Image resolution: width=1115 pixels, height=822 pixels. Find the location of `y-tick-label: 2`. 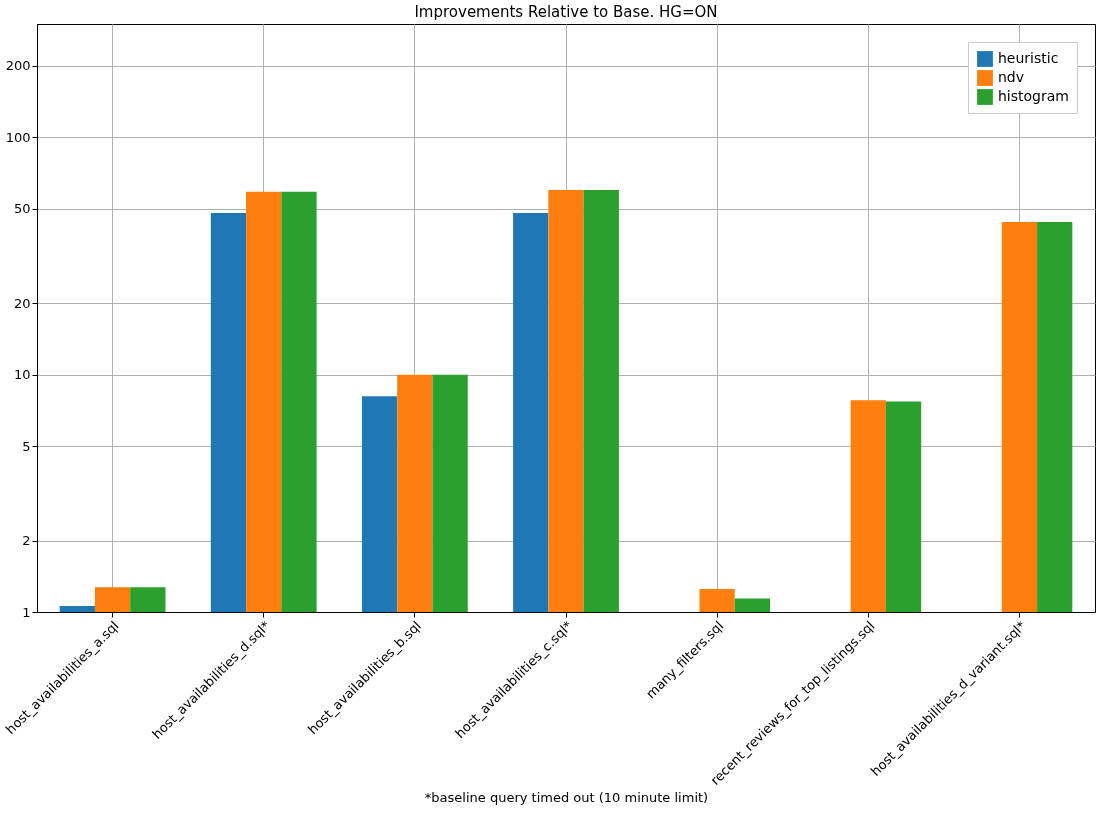

y-tick-label: 2 is located at coordinates (26, 541).